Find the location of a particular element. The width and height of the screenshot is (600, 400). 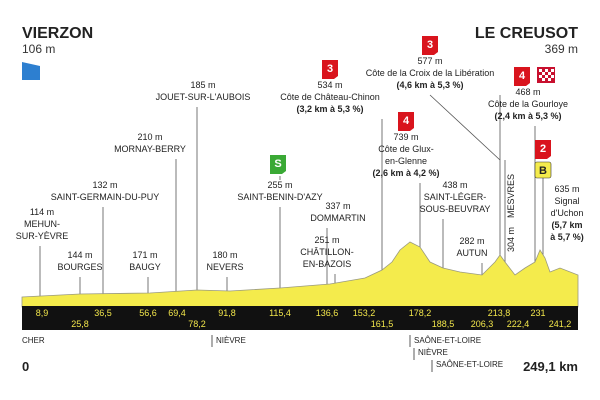

place-altitude: 255 m is located at coordinates (279, 185).